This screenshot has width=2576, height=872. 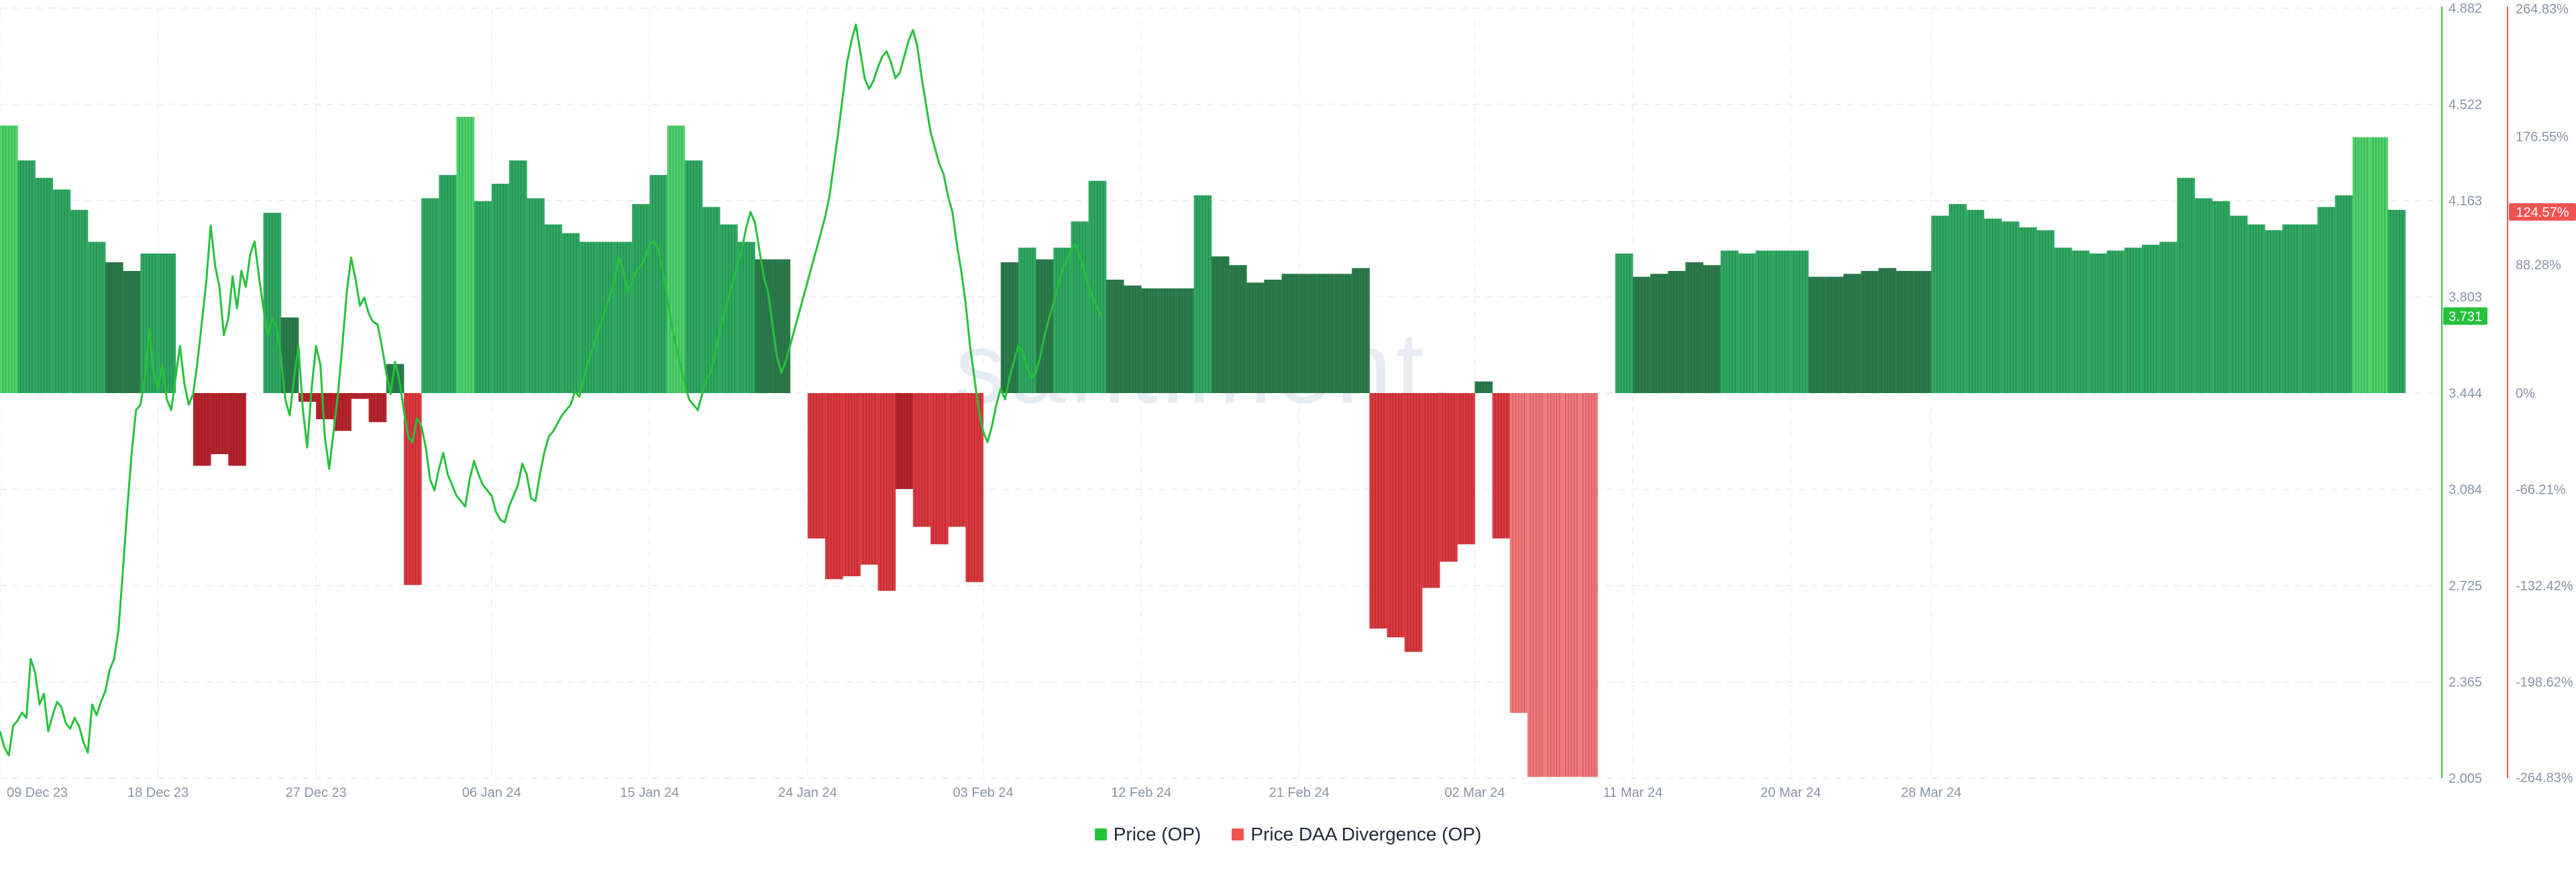 What do you see at coordinates (2465, 8) in the screenshot?
I see `y-left-tick-label: 4.882` at bounding box center [2465, 8].